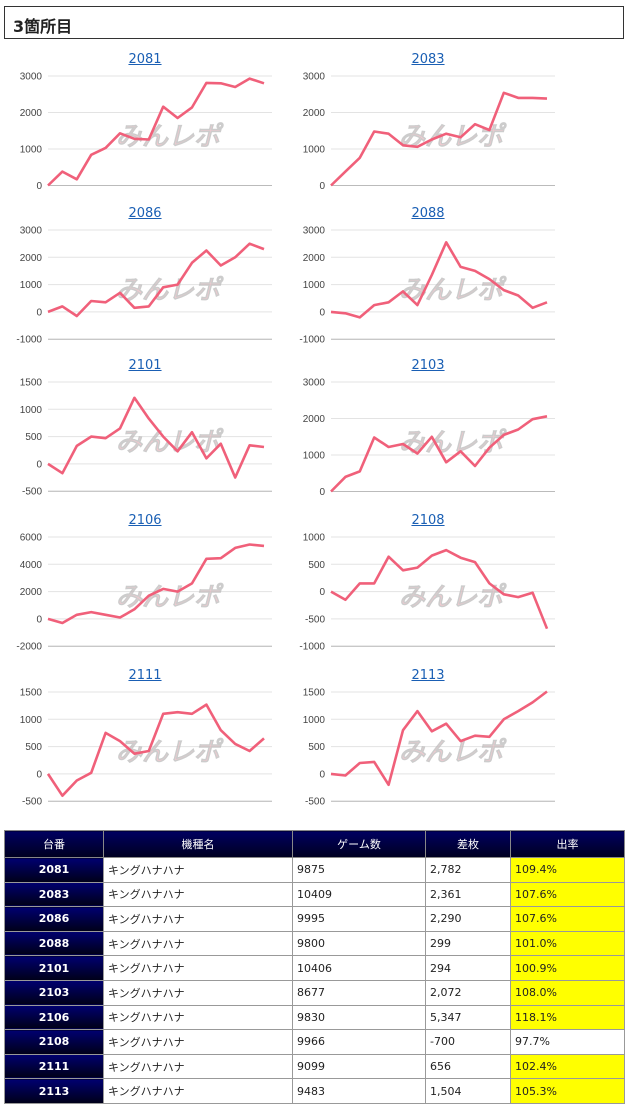 The width and height of the screenshot is (630, 1108). Describe the element at coordinates (145, 59) in the screenshot. I see `chart-title-link: 2081` at that location.